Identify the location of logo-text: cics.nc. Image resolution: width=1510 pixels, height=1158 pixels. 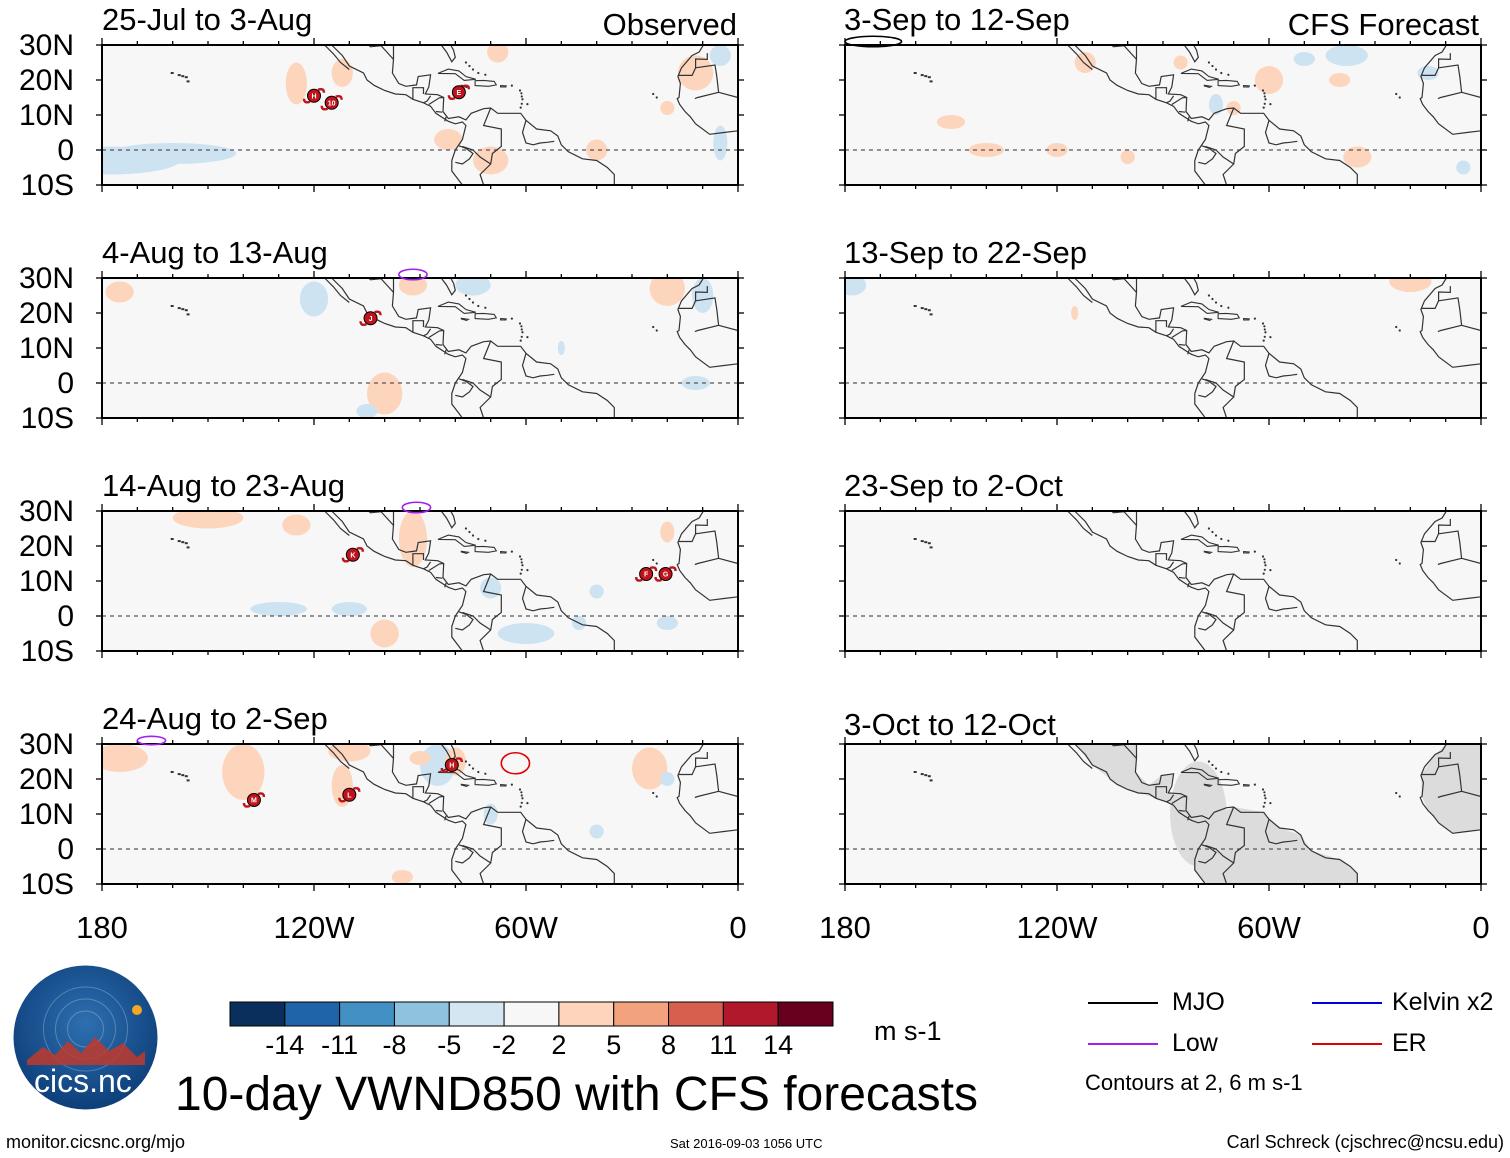
(83, 1081).